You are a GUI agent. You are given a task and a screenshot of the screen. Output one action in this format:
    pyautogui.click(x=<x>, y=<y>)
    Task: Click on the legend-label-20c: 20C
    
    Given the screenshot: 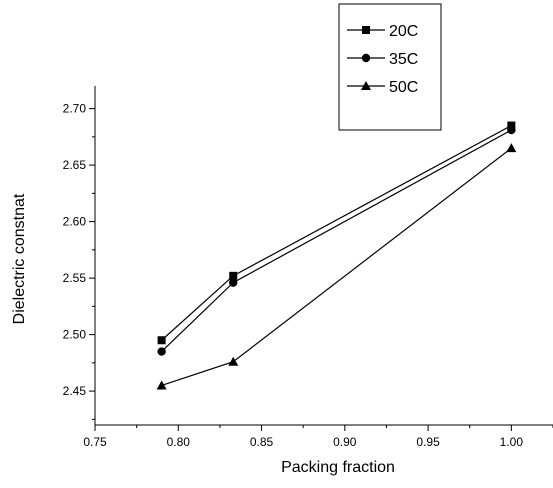 What is the action you would take?
    pyautogui.click(x=403, y=31)
    